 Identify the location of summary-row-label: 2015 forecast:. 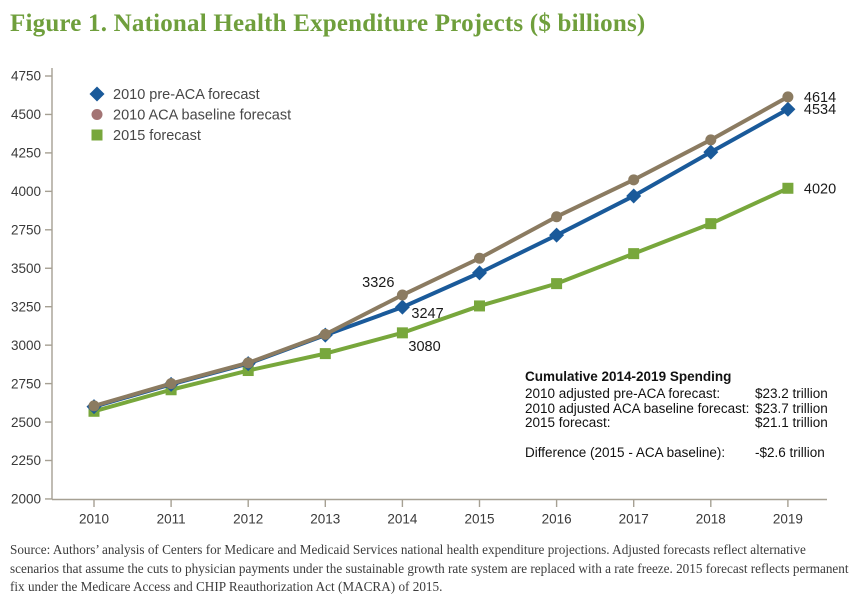
(568, 423).